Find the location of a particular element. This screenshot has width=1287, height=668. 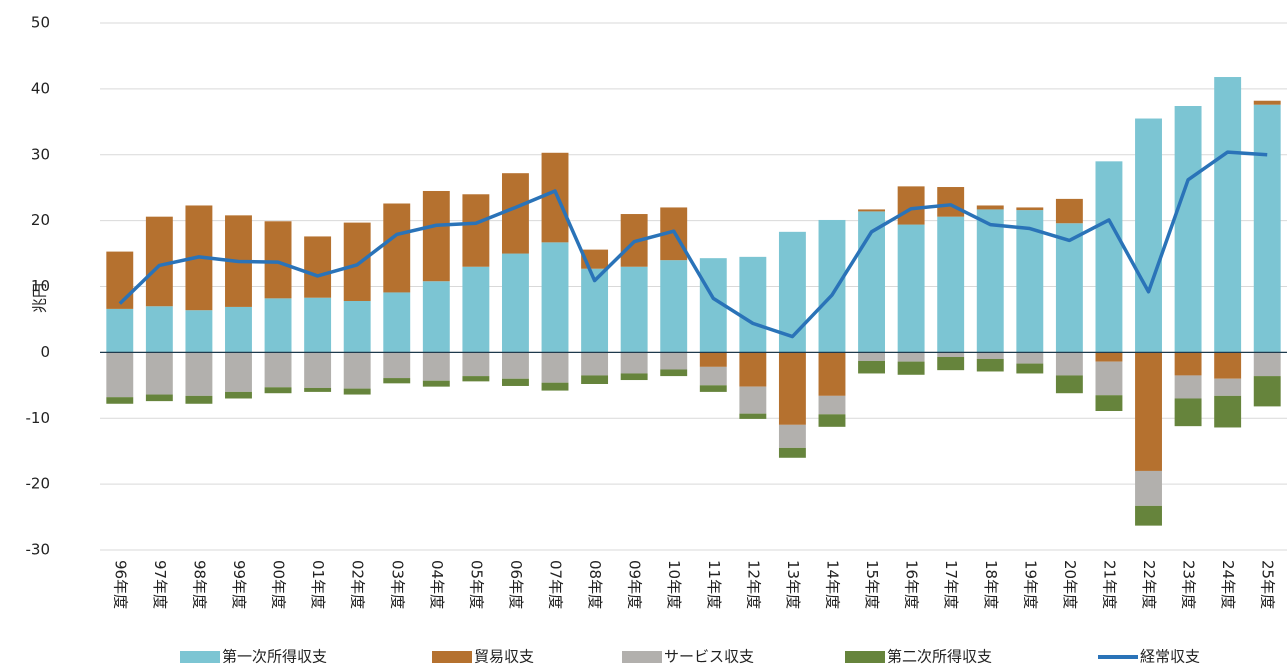

x-tick-label: 20年度 is located at coordinates (1070, 584).